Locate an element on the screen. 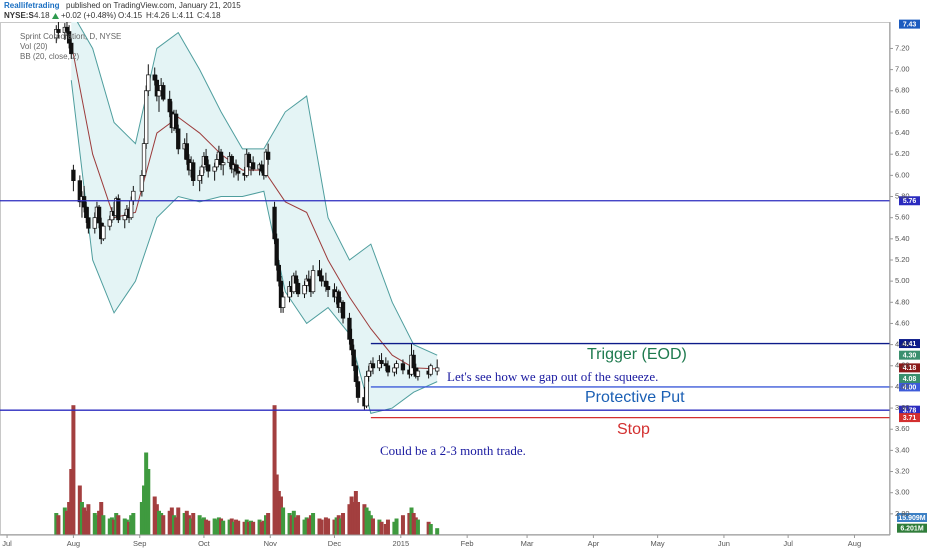  price-tag-label: 3.71 is located at coordinates (910, 418).